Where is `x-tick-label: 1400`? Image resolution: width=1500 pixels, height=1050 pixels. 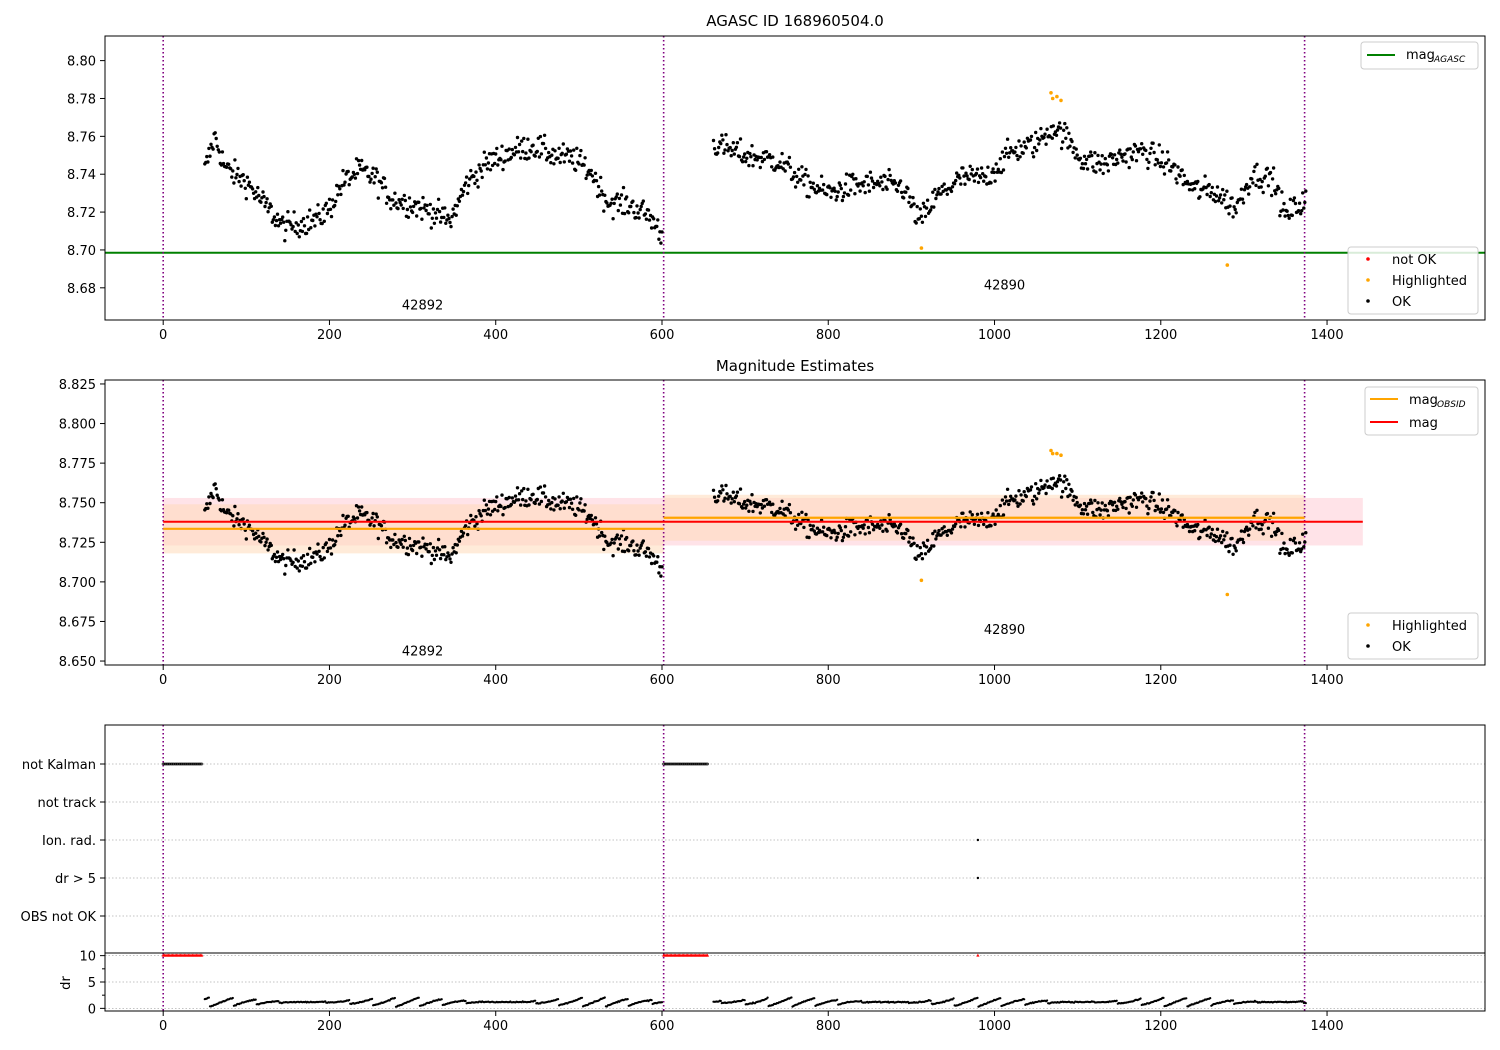 x-tick-label: 1400 is located at coordinates (1327, 680).